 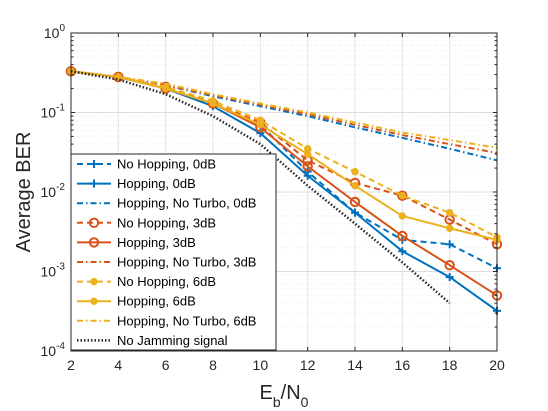 I want to click on y-tick-label: 10⁻², so click(x=53, y=191).